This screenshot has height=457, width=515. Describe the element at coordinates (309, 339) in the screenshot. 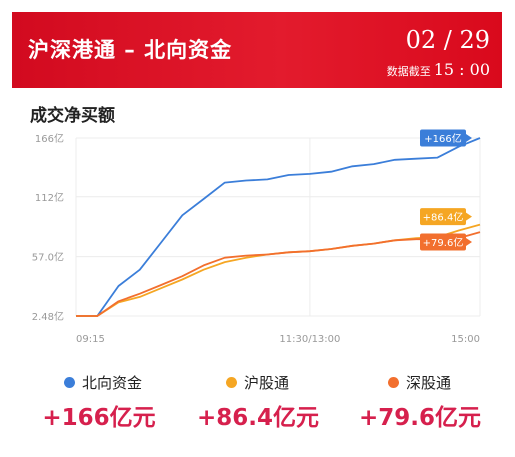

I see `x-tick-label: 11:30/13:00` at that location.